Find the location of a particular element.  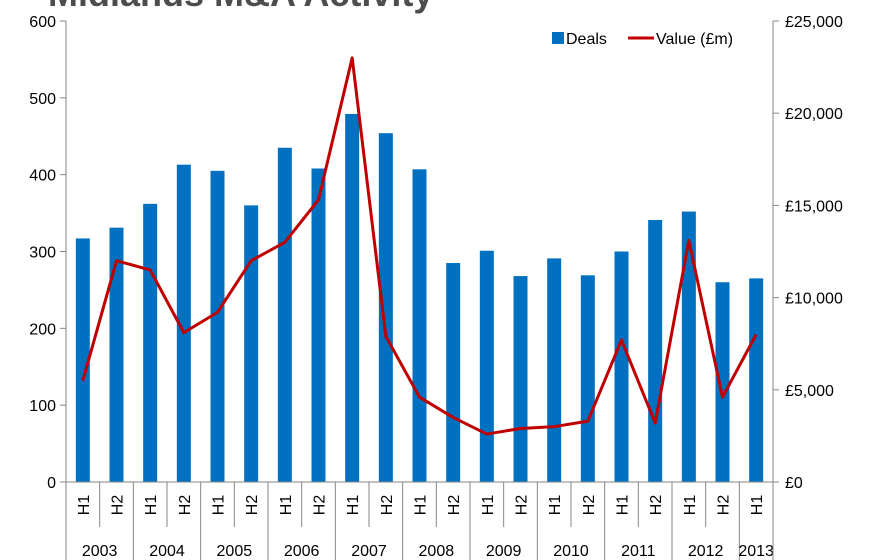

y2-tick-label: £20,000 is located at coordinates (814, 114).